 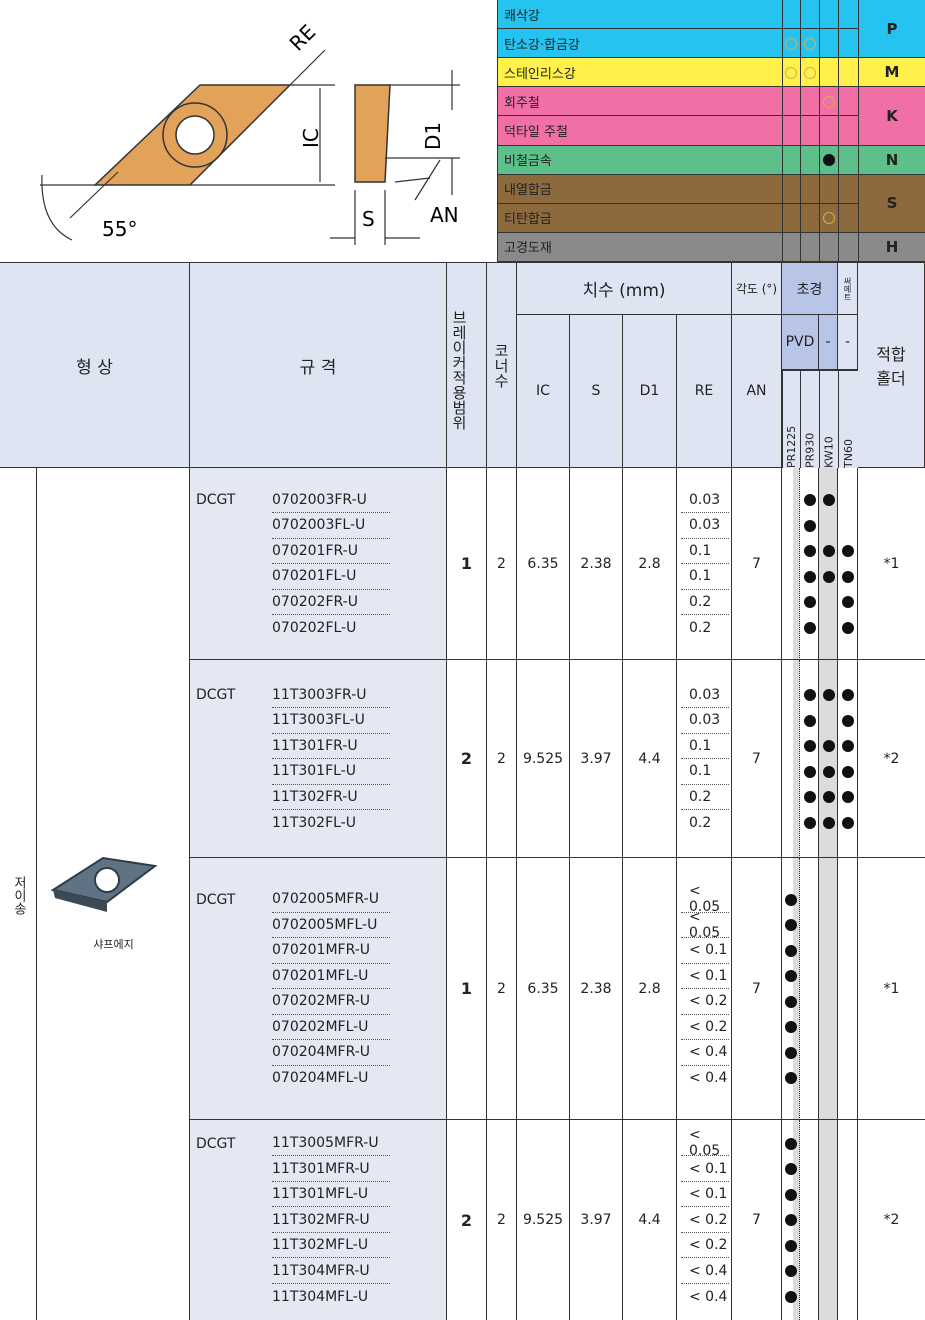 What do you see at coordinates (639, 218) in the screenshot?
I see `material-name: 티탄합금` at bounding box center [639, 218].